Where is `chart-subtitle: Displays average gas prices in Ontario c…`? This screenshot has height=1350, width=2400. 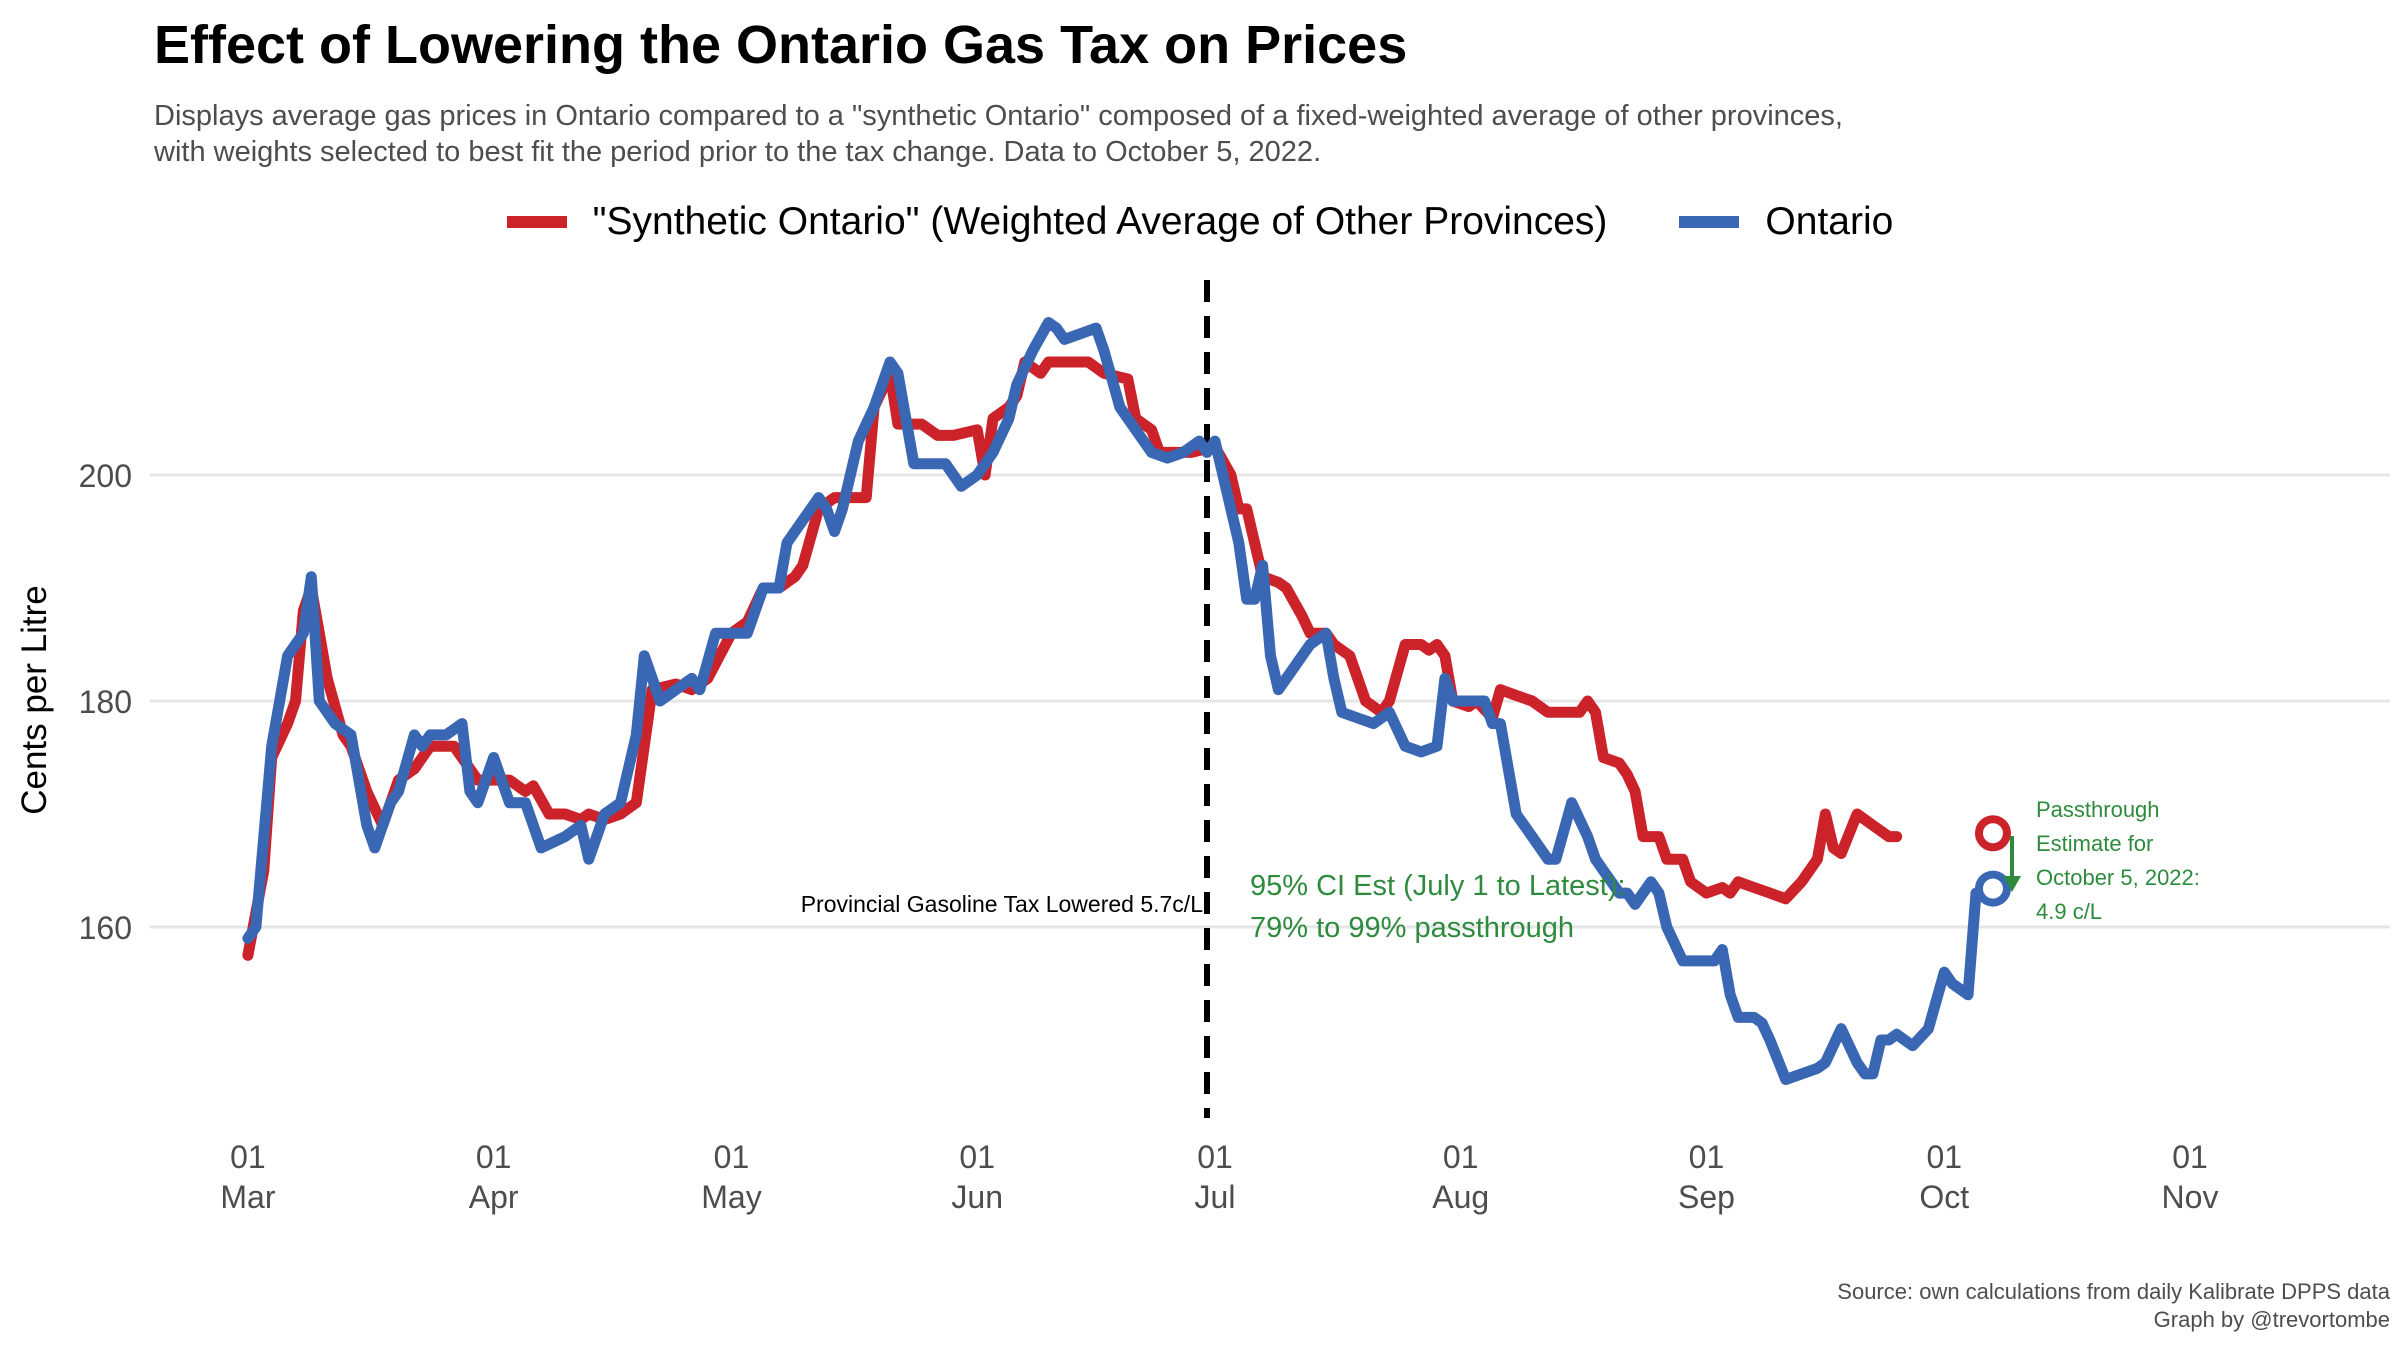
chart-subtitle: Displays average gas prices in Ontario c… is located at coordinates (998, 134).